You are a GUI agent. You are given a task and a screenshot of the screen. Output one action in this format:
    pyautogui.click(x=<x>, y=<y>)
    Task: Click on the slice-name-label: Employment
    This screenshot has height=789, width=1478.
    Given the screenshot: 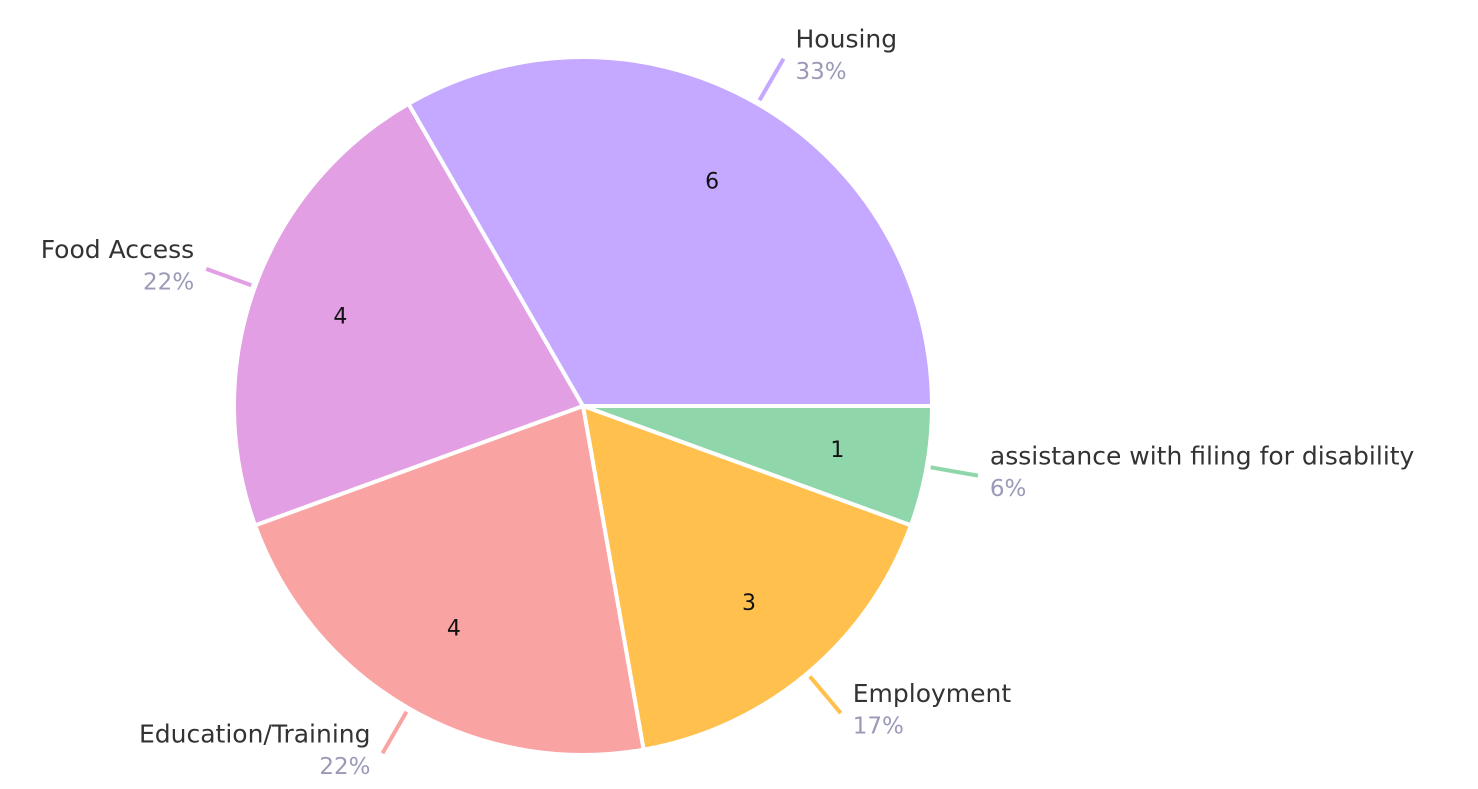 What is the action you would take?
    pyautogui.click(x=932, y=693)
    